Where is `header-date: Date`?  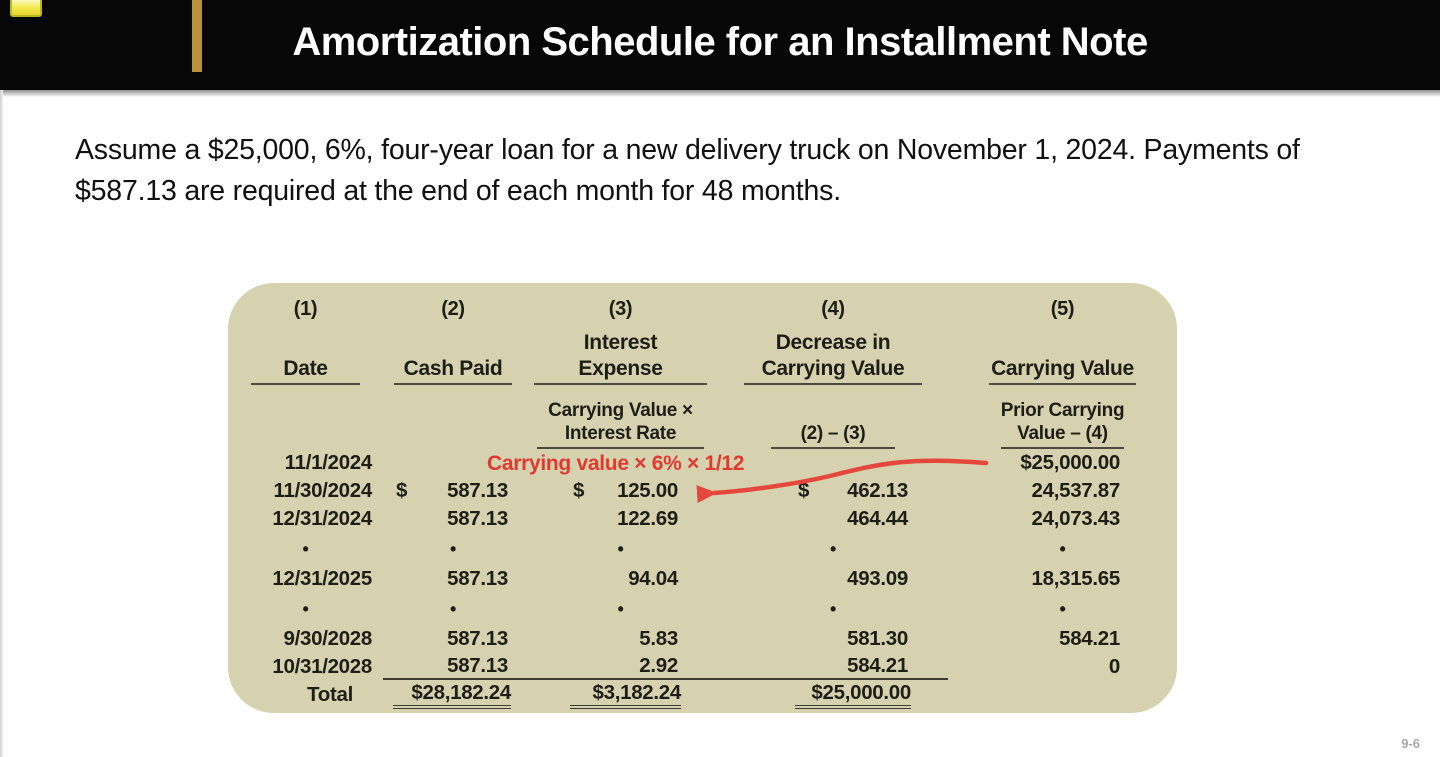 header-date: Date is located at coordinates (305, 354).